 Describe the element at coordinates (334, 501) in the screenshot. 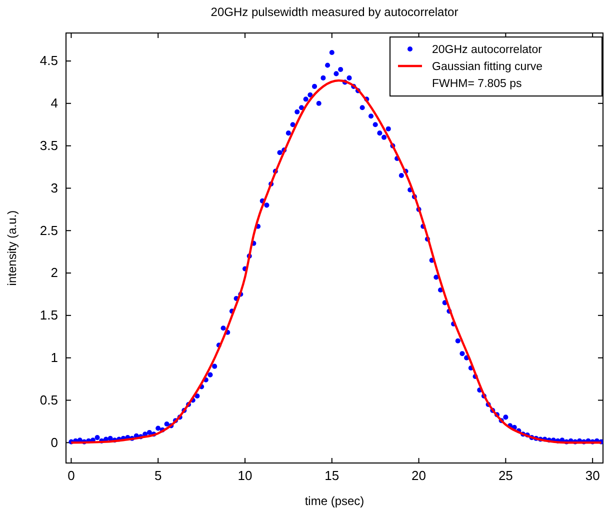

I see `x-axis-title: time (psec)` at that location.